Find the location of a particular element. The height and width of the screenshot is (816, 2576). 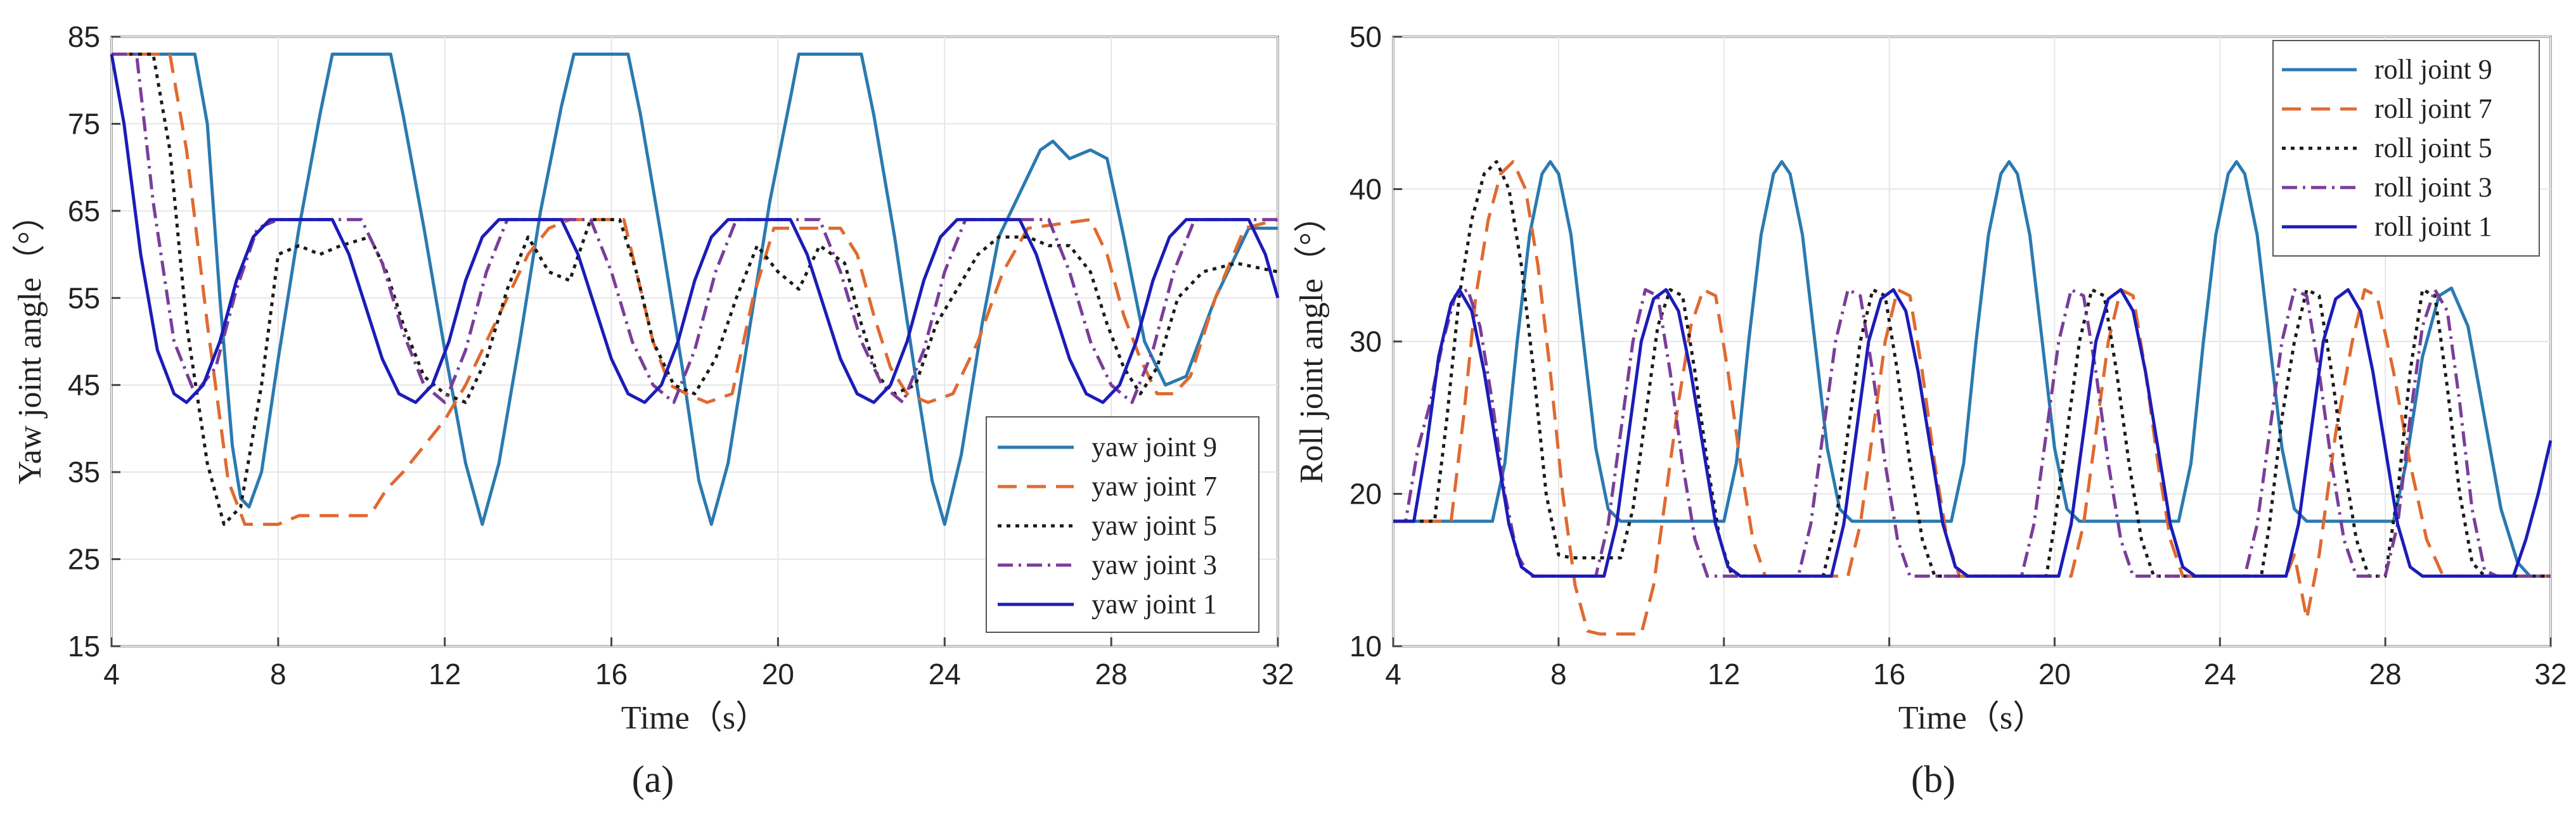

legend-label: yaw joint 7 is located at coordinates (1154, 486).